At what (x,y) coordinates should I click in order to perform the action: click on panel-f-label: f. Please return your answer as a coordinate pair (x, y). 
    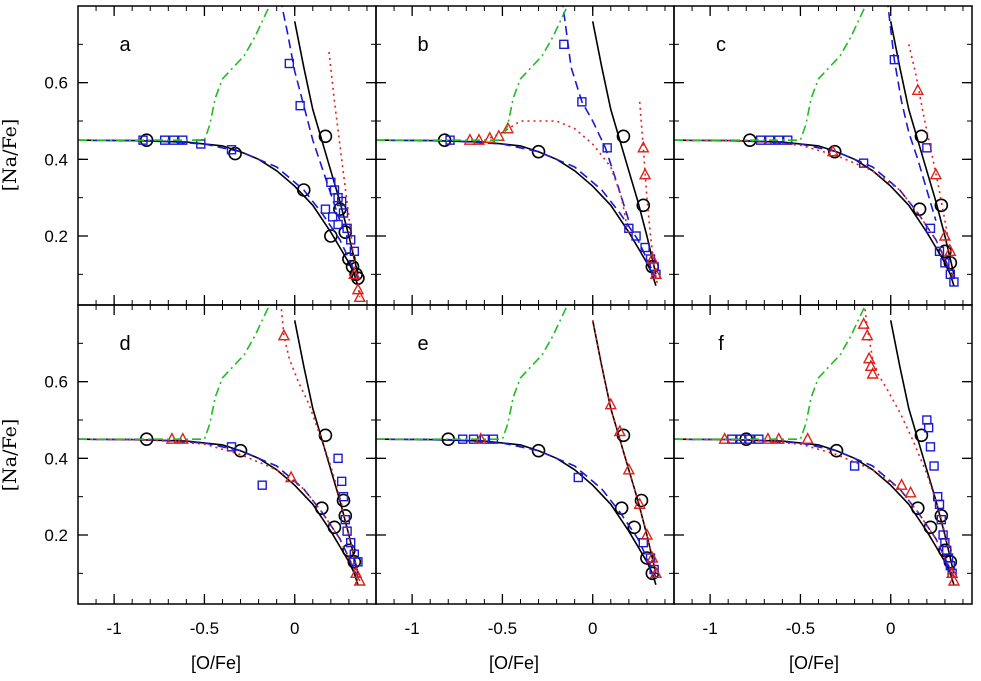
    Looking at the image, I should click on (721, 344).